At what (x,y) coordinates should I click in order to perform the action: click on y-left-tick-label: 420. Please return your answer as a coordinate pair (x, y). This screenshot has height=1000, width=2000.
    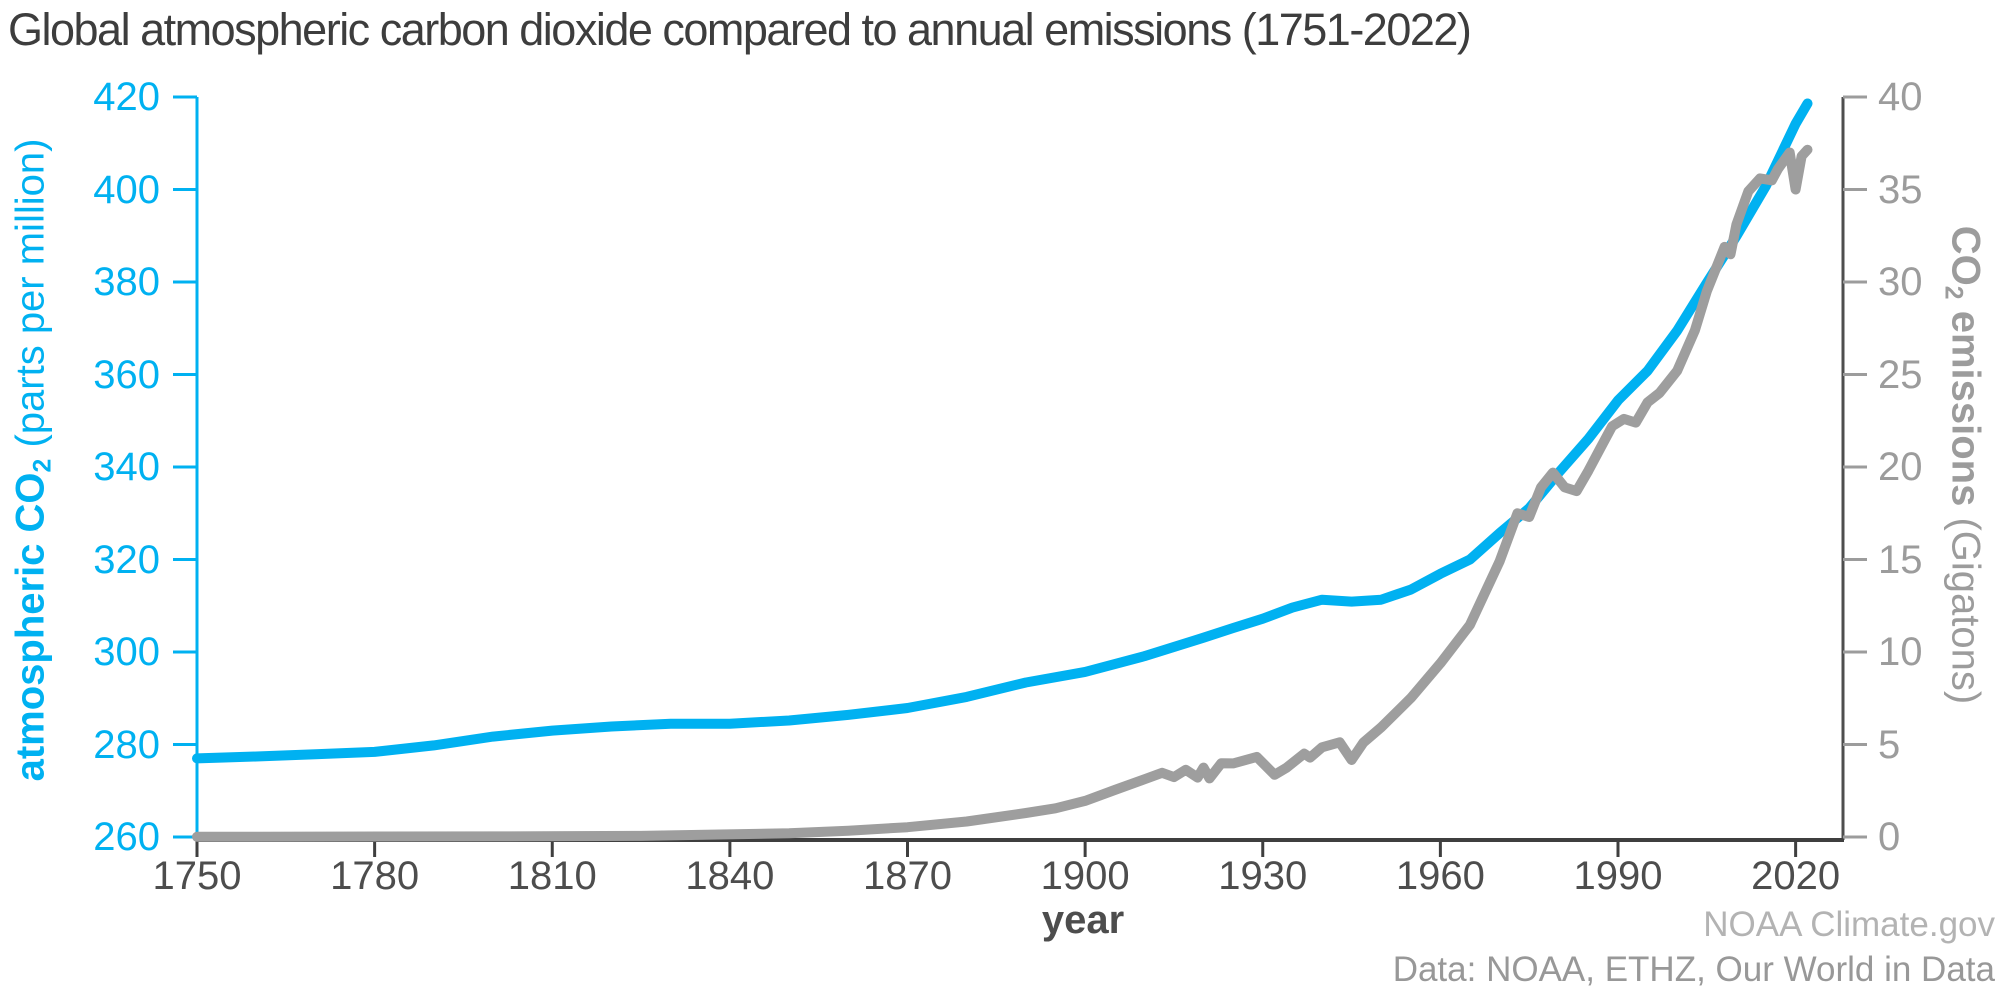
    Looking at the image, I should click on (126, 97).